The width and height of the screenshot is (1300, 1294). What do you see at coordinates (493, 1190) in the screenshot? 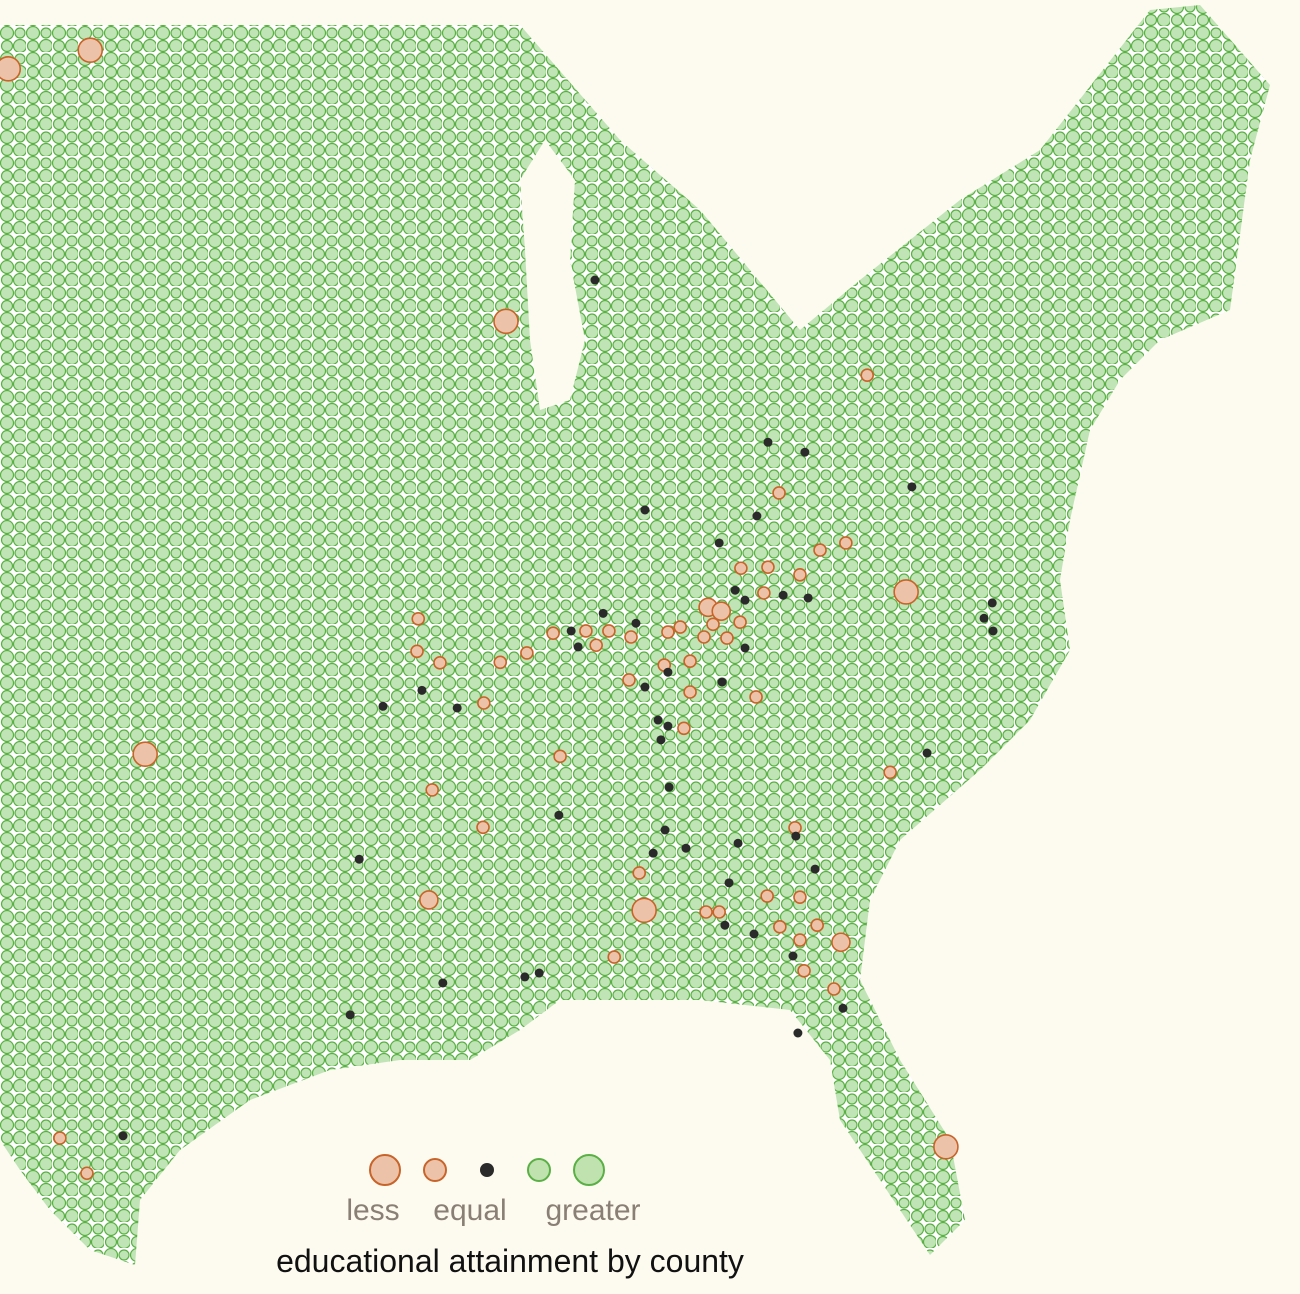
I see `legend: less equal greater` at bounding box center [493, 1190].